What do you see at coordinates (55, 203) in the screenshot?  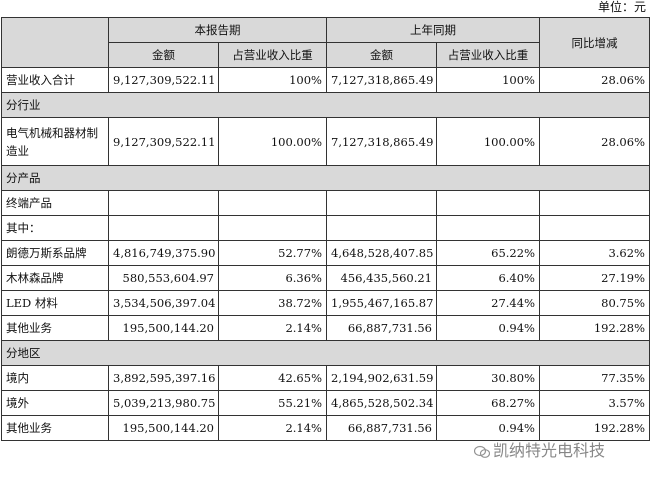 I see `row-label: 终端产品` at bounding box center [55, 203].